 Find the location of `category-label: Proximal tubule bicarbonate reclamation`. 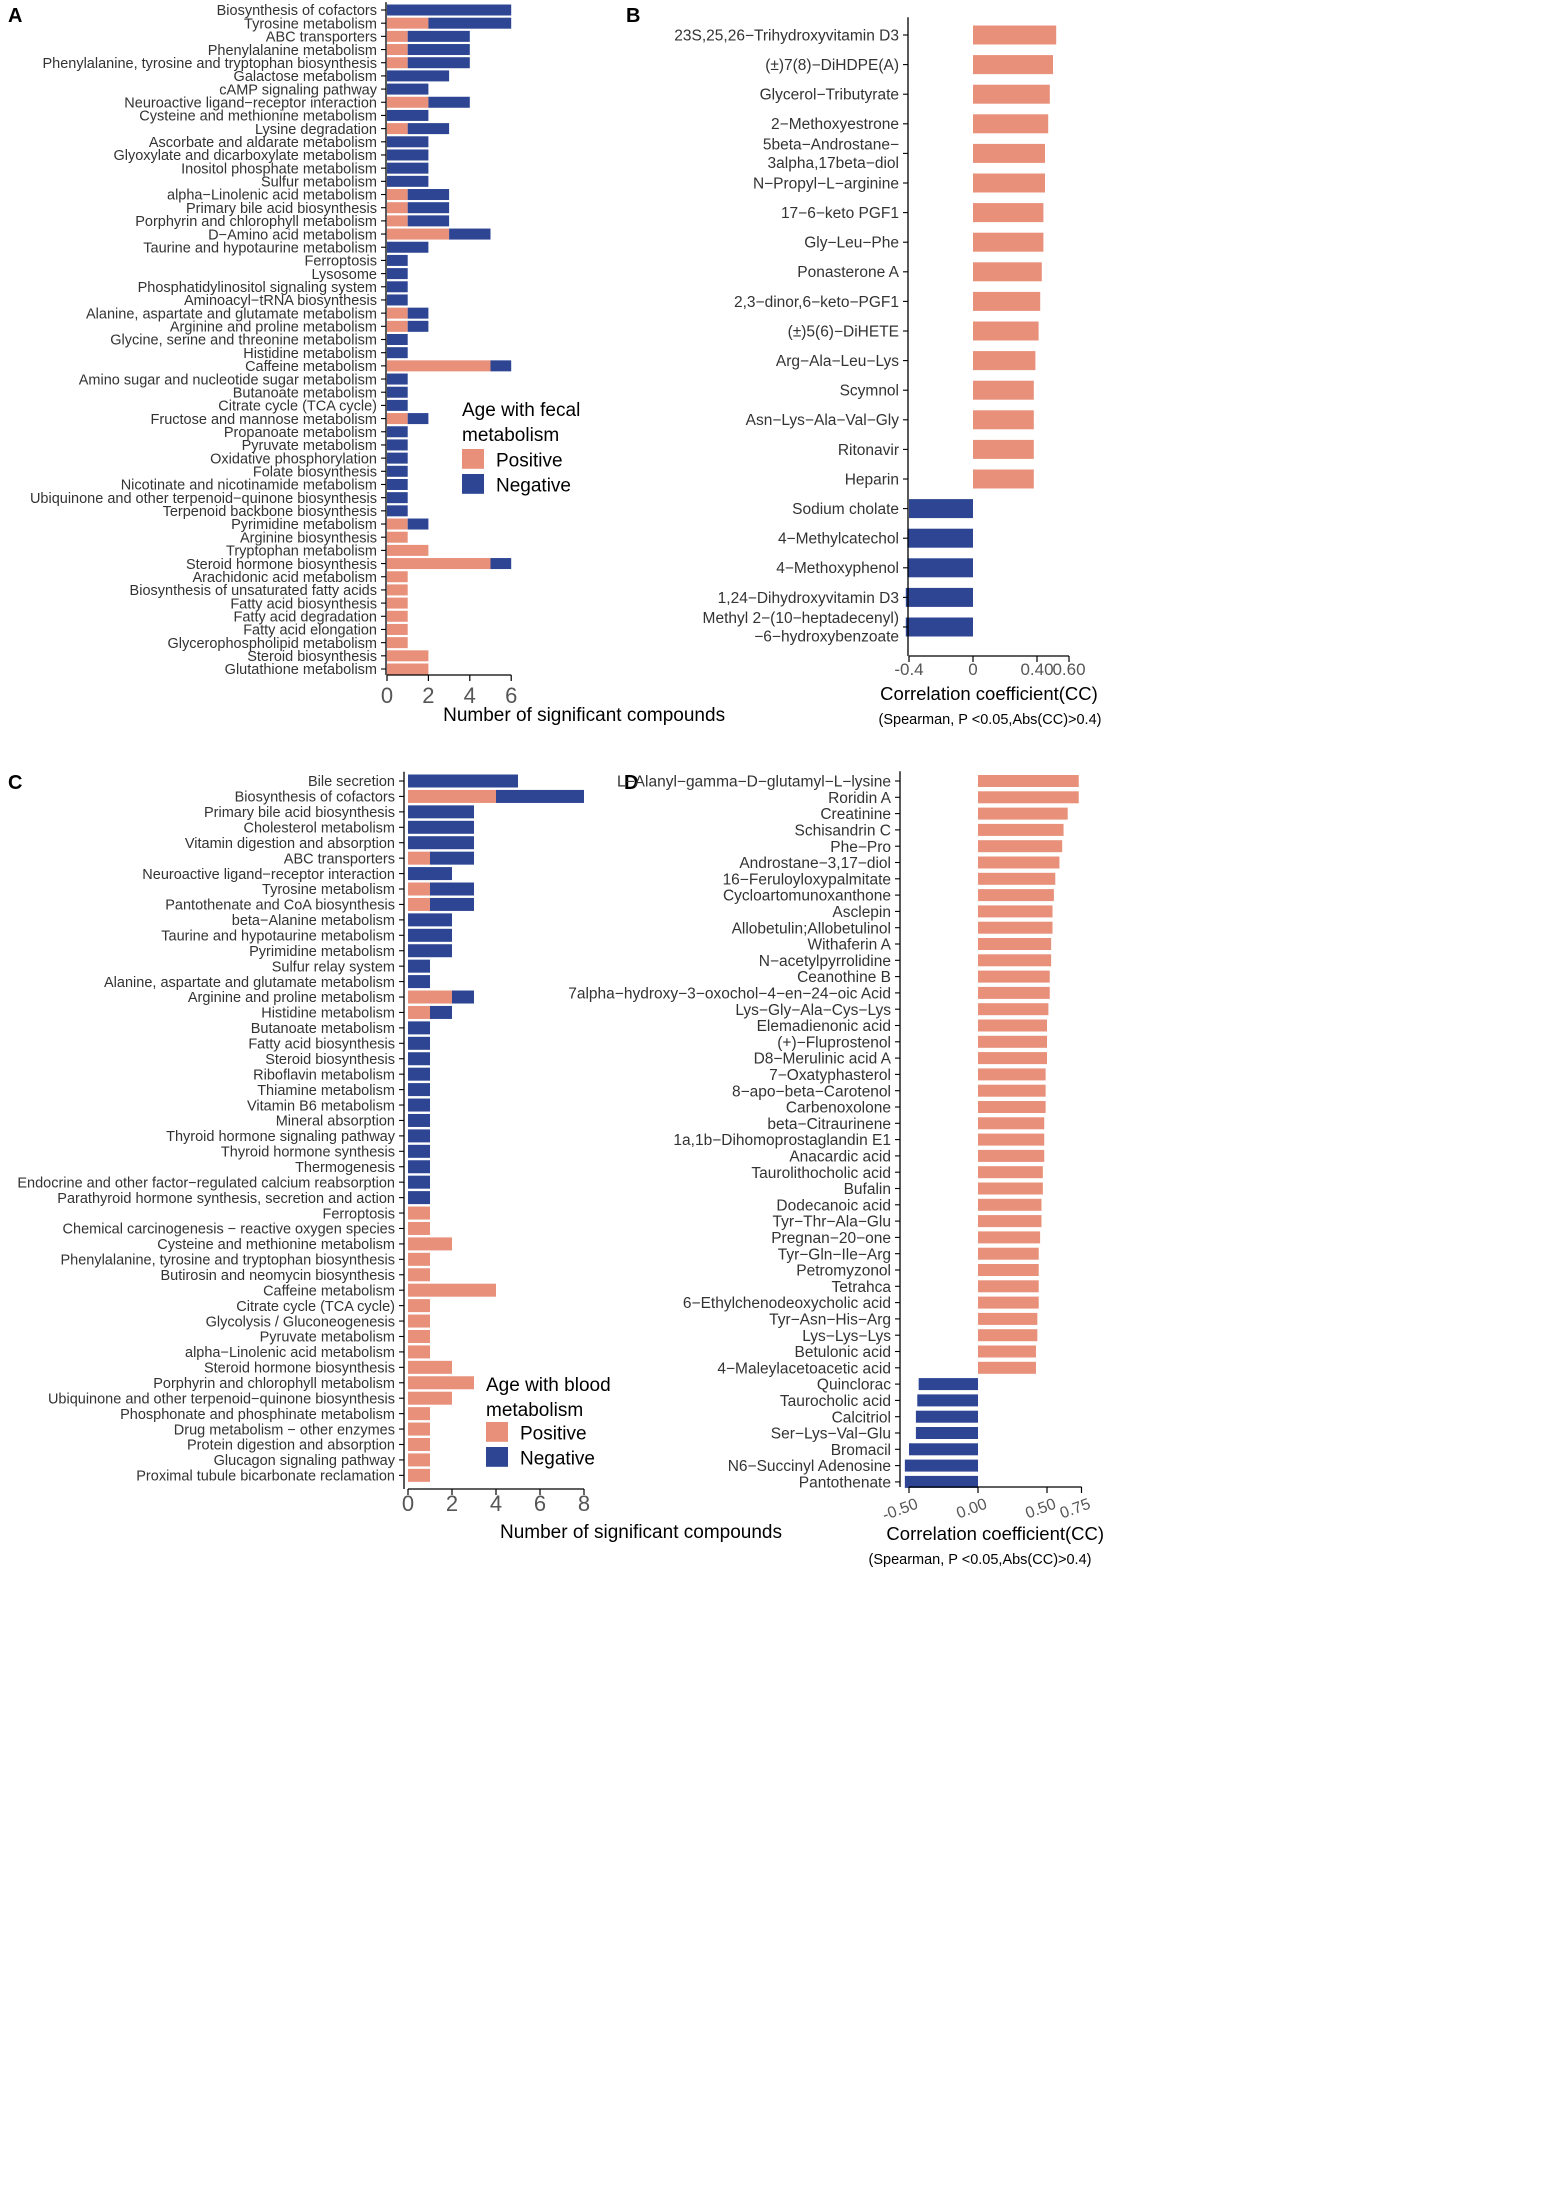

category-label: Proximal tubule bicarbonate reclamation is located at coordinates (265, 1477).